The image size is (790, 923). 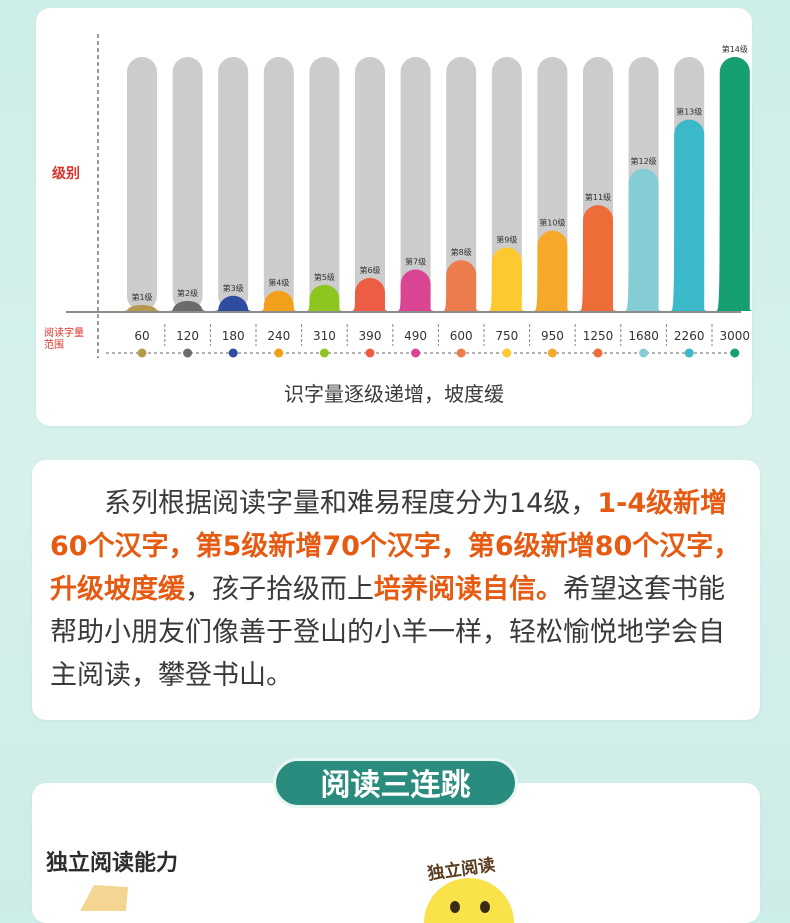 What do you see at coordinates (394, 394) in the screenshot?
I see `chart-caption: 识字量逐级递增，坡度缓` at bounding box center [394, 394].